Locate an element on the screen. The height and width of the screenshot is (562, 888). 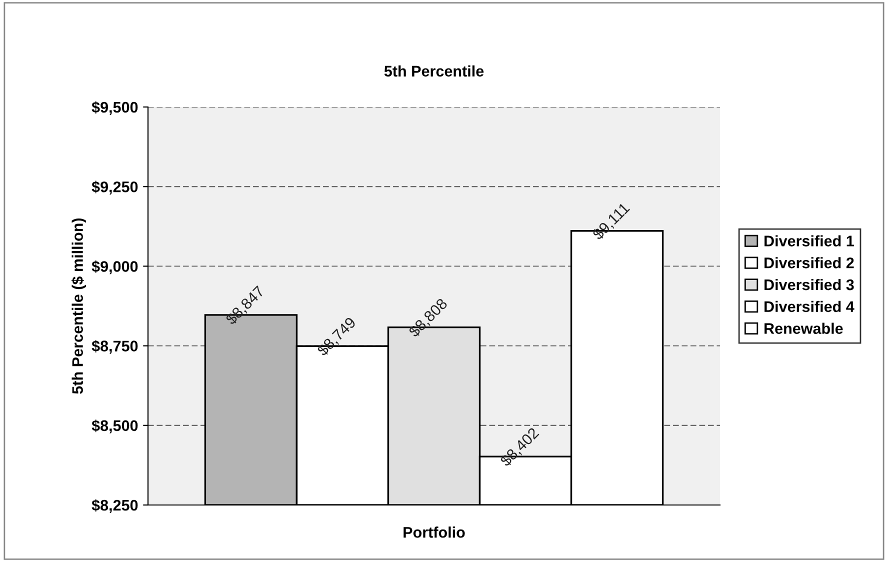
legend-label: Diversified 2 is located at coordinates (809, 262).